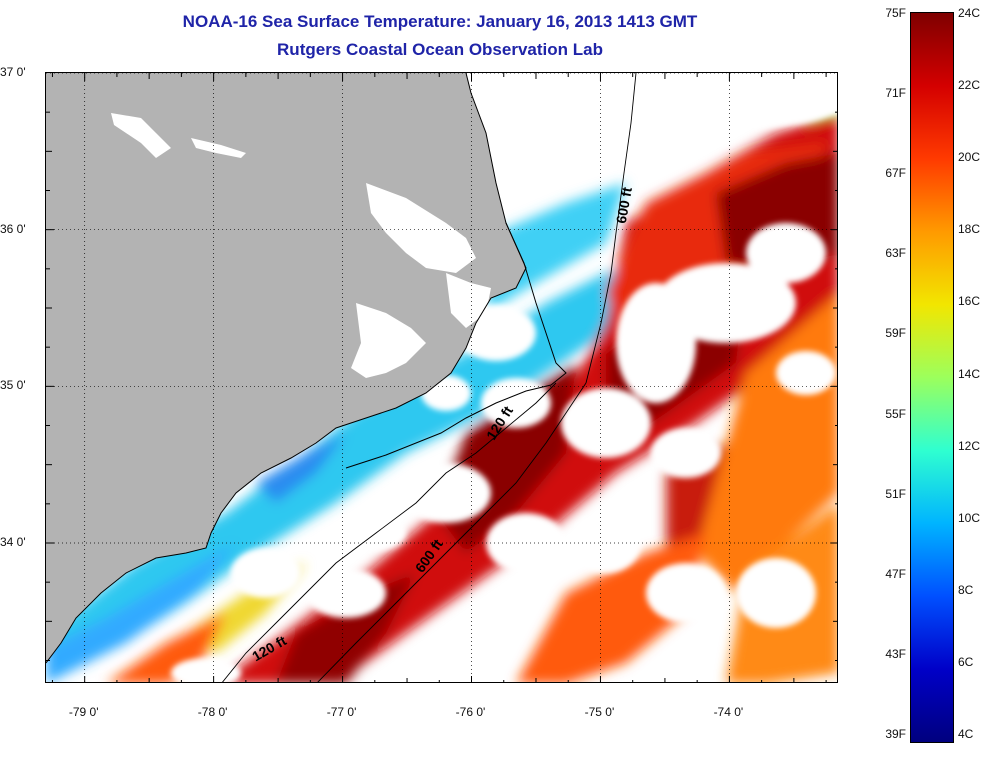 Image resolution: width=984 pixels, height=761 pixels. I want to click on longitude-label: -77 0', so click(341, 712).